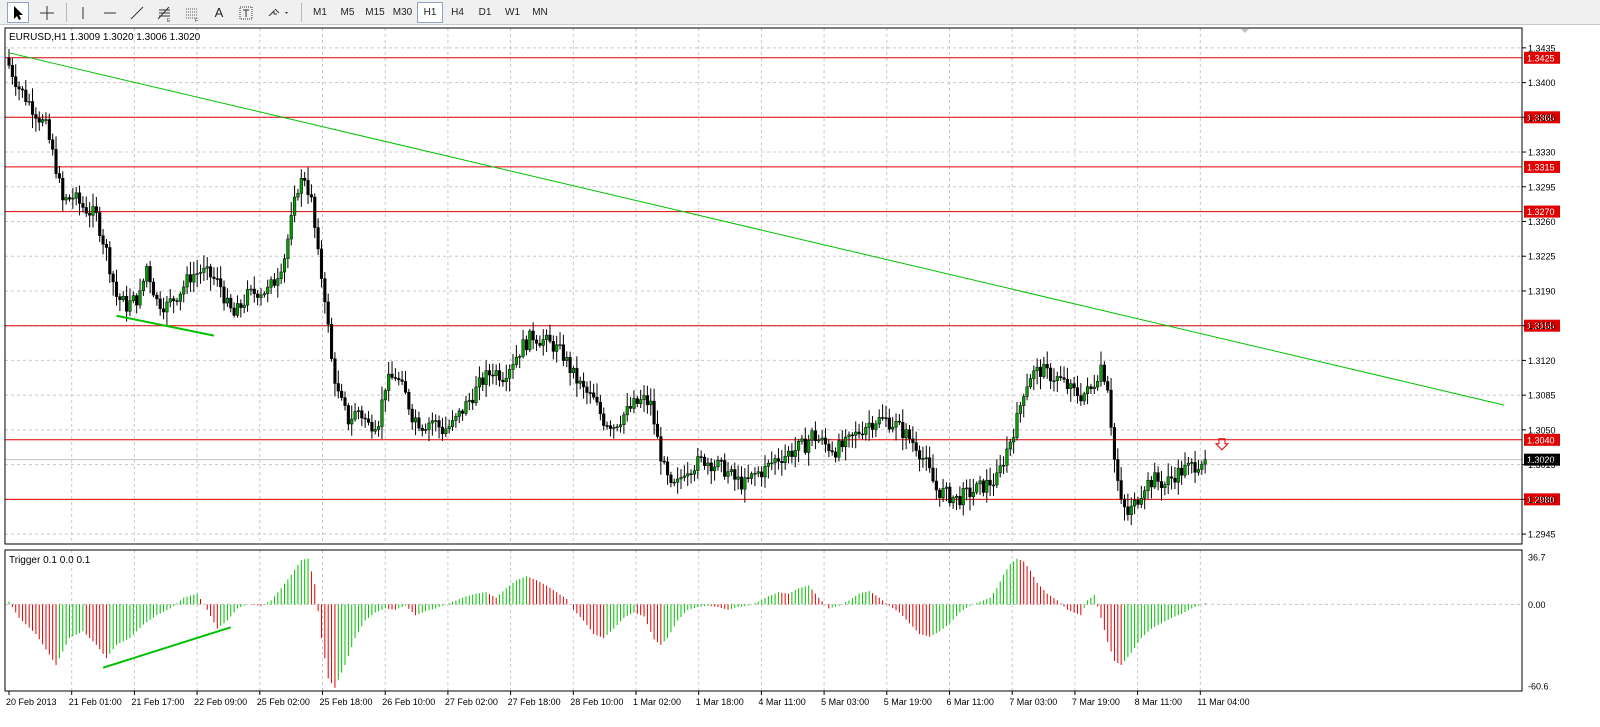 The height and width of the screenshot is (727, 1600). Describe the element at coordinates (83, 12) in the screenshot. I see `vertical-line-icon` at that location.